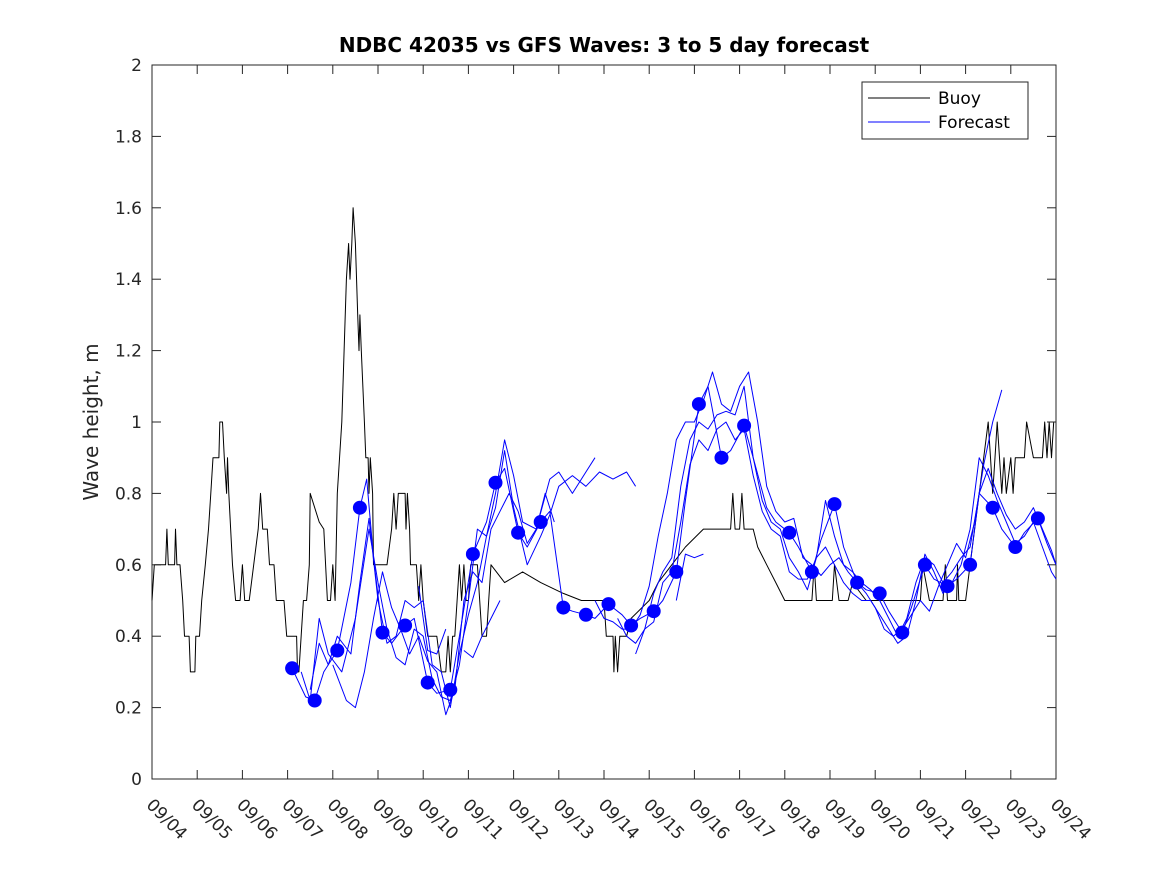 The height and width of the screenshot is (875, 1167). What do you see at coordinates (136, 423) in the screenshot?
I see `y-tick-label: 1` at bounding box center [136, 423].